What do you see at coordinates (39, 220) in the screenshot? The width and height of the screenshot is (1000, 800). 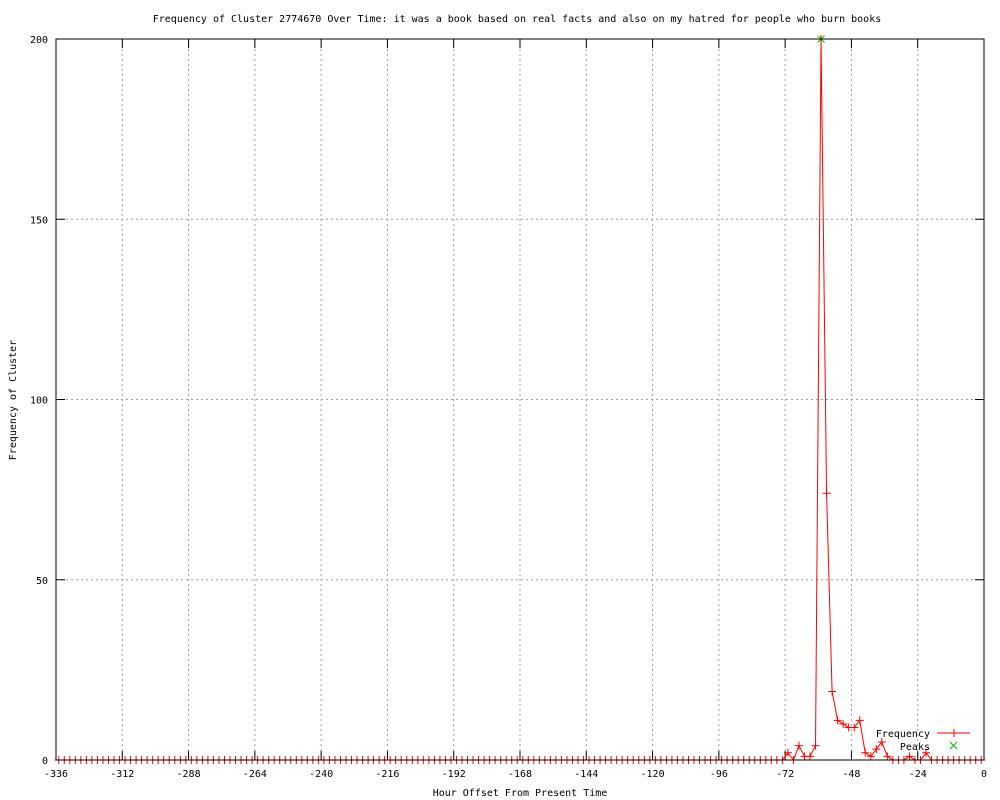 I see `y-tick-label: 150` at bounding box center [39, 220].